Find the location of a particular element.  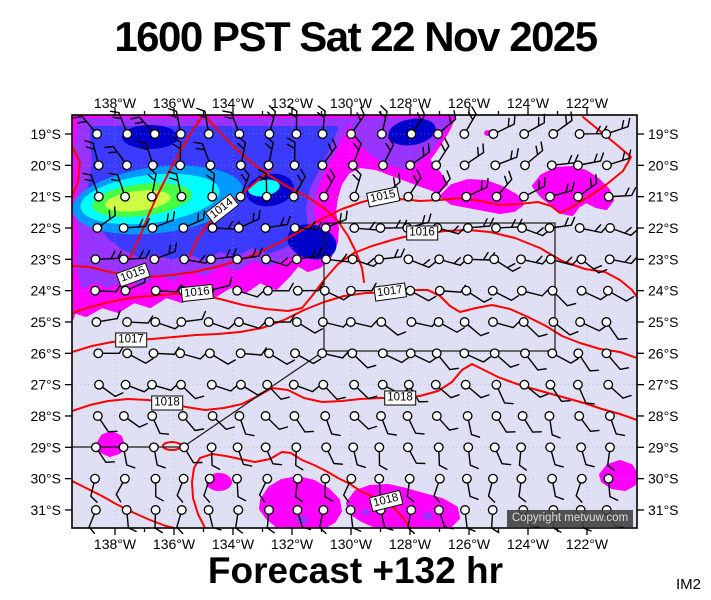

chart-title: 1600 PST Sat 22 Nov 2025 is located at coordinates (356, 36).